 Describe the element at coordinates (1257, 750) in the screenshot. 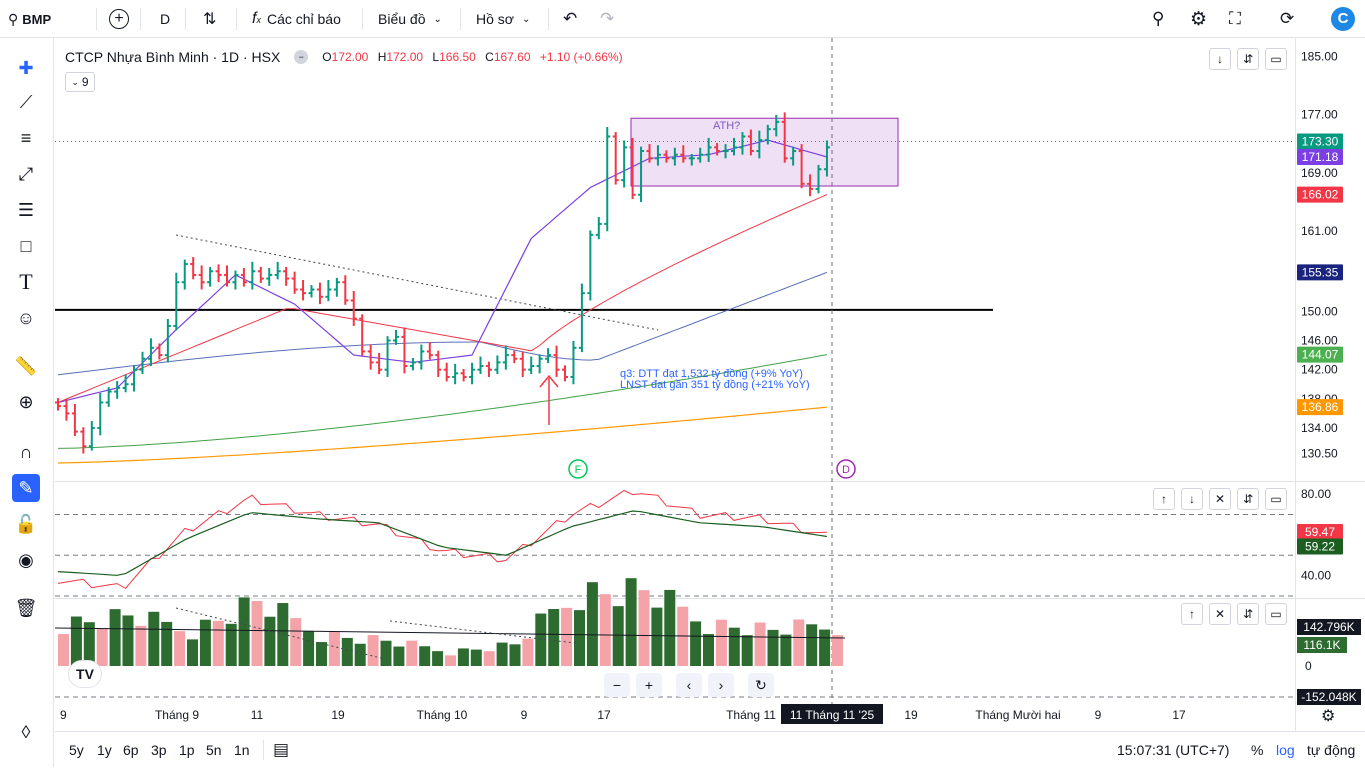

I see `percent-scale-toggle: %` at that location.